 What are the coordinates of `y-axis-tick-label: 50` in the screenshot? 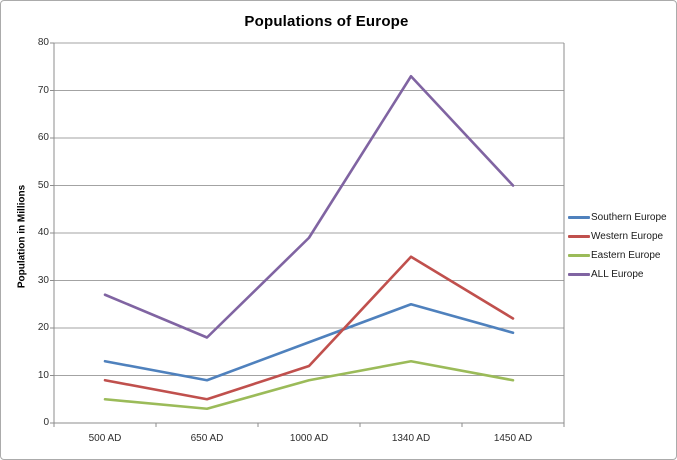 It's located at (43, 185).